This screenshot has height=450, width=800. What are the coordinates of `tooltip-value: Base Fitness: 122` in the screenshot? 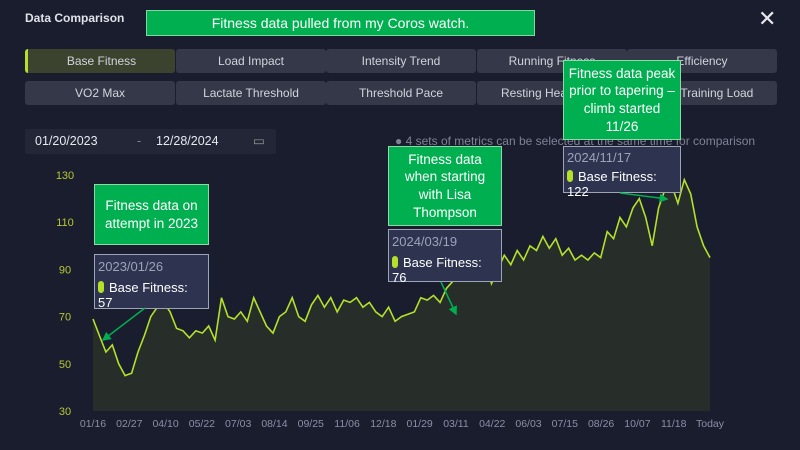 It's located at (612, 184).